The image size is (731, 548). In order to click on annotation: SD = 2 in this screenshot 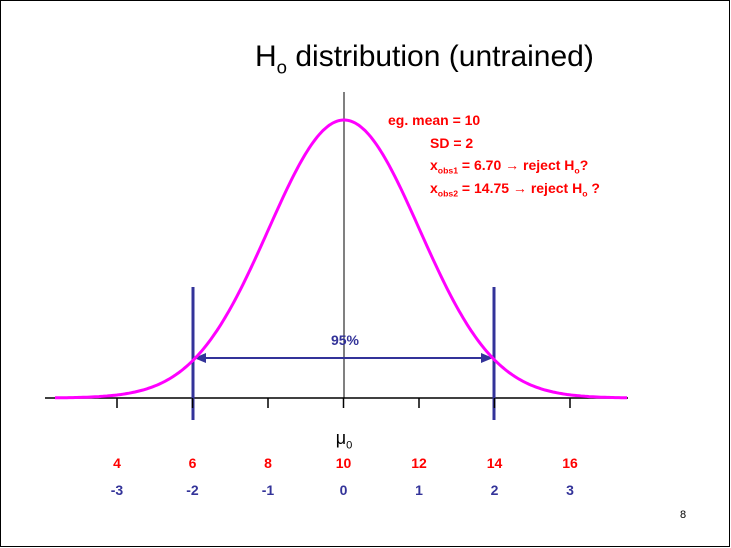, I will do `click(451, 143)`.